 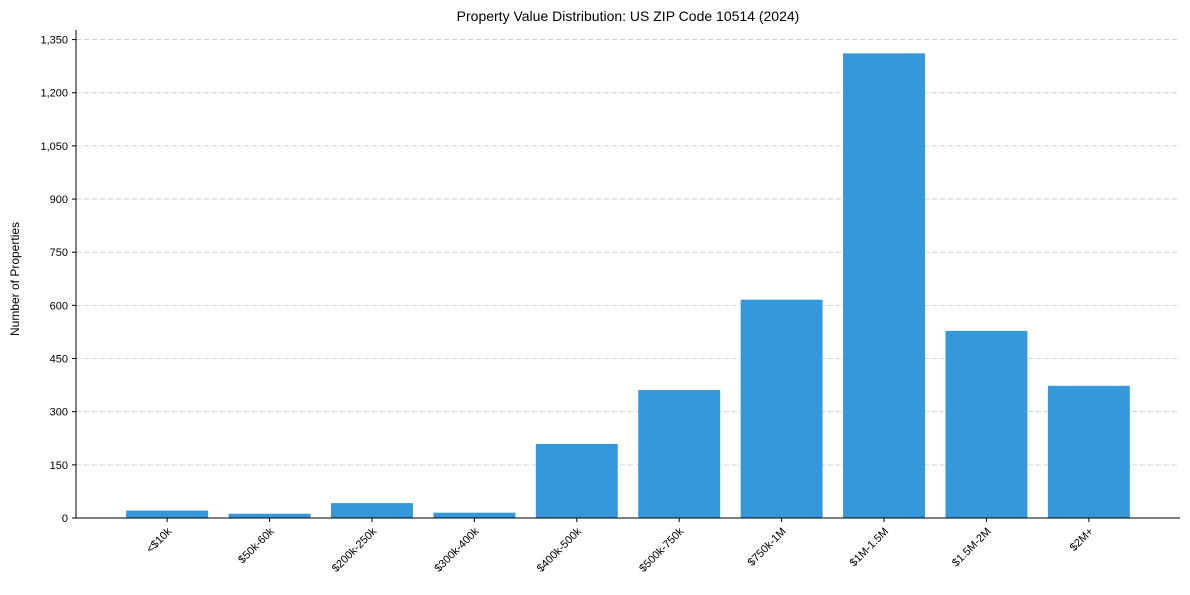 What do you see at coordinates (159, 540) in the screenshot?
I see `x-tick-label: <$10k` at bounding box center [159, 540].